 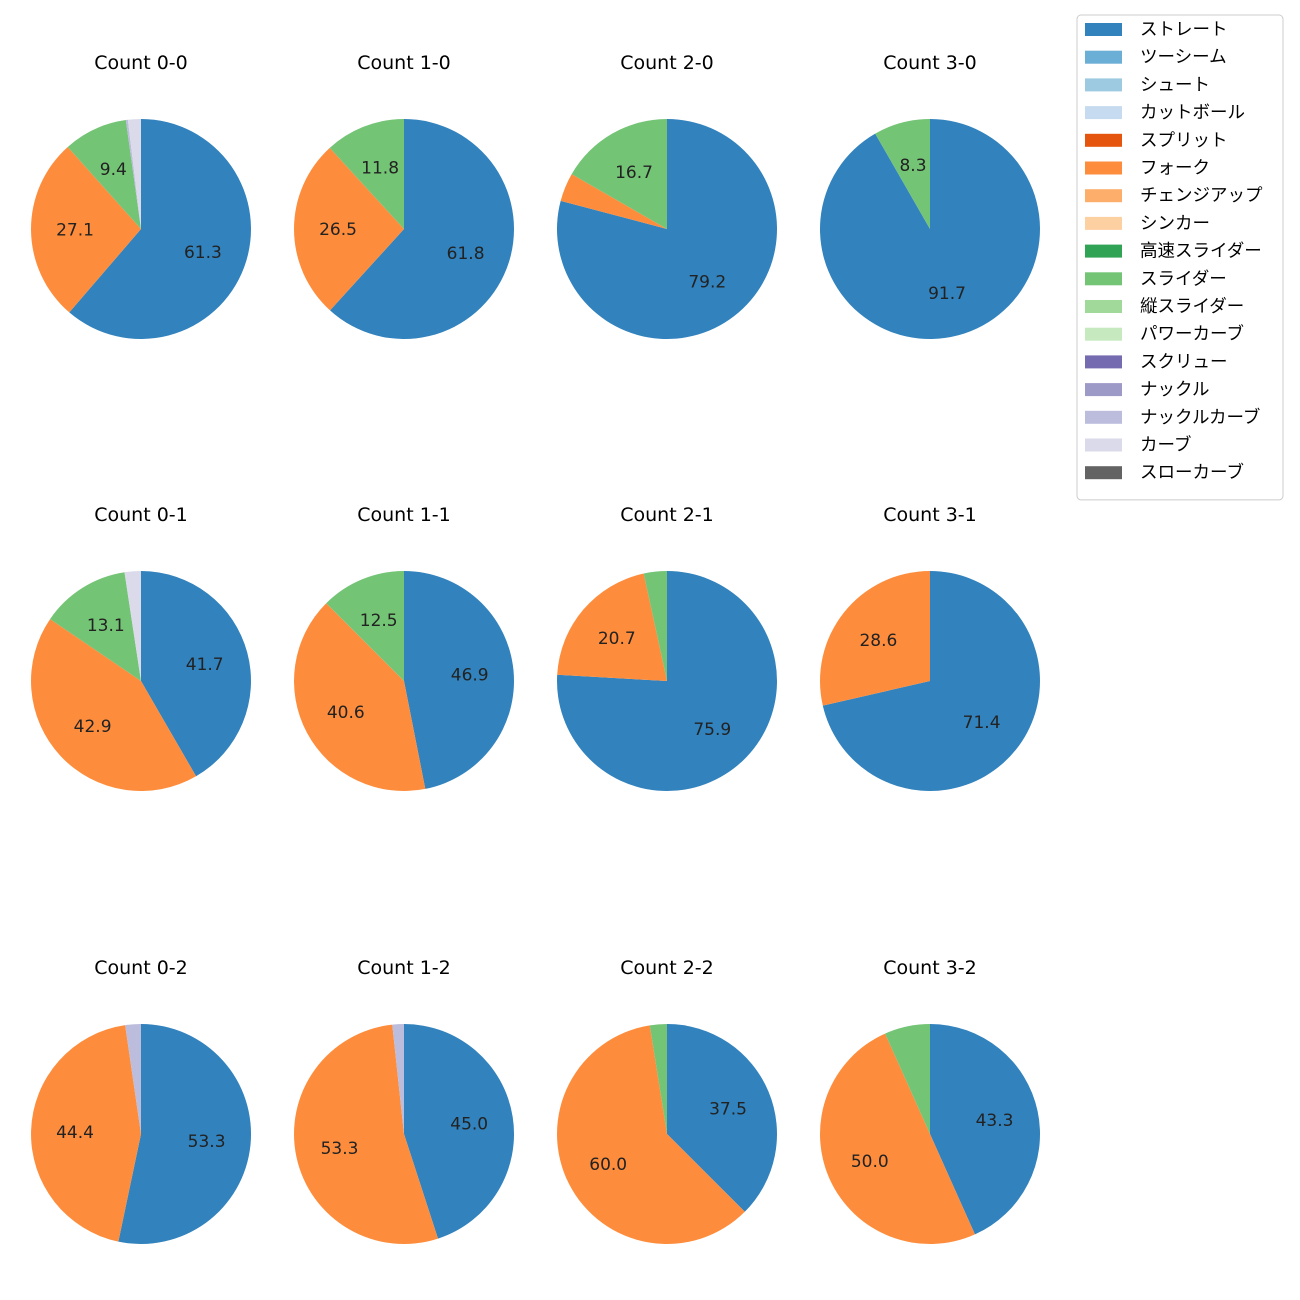 I want to click on slice-label: 61.3, so click(x=203, y=253).